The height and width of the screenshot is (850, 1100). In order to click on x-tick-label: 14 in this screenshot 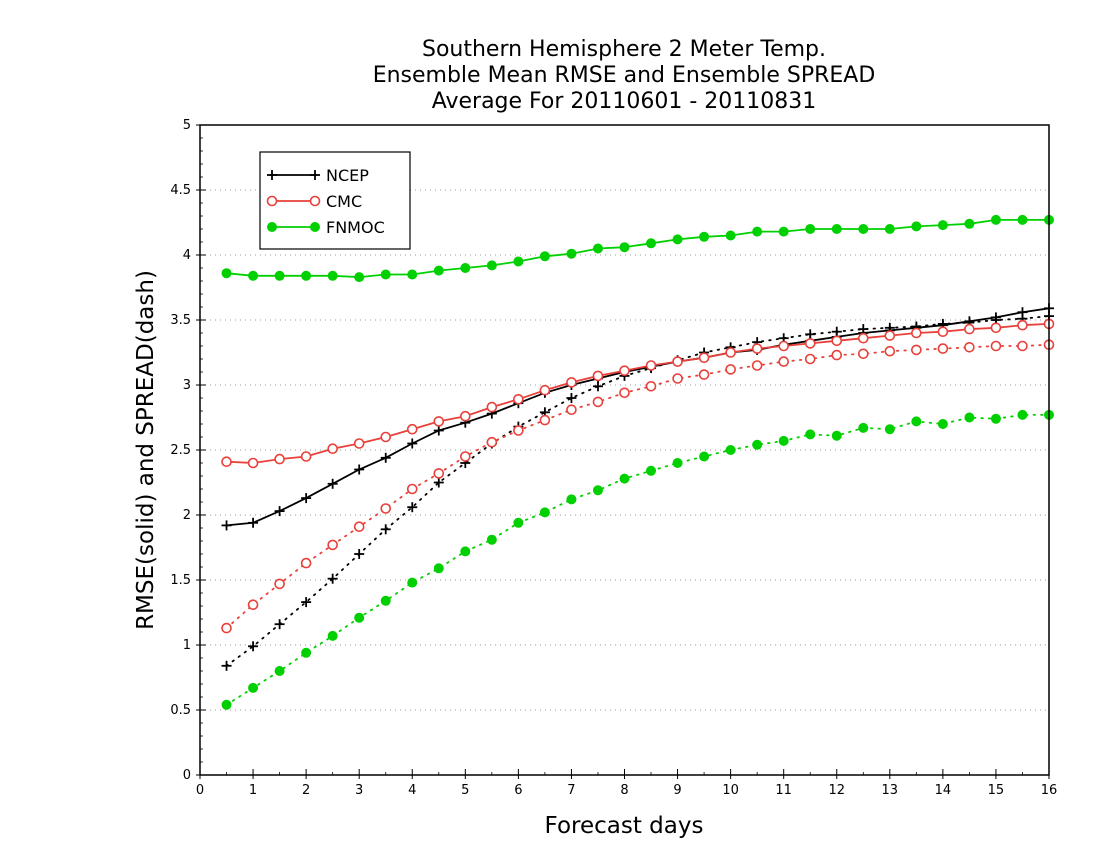, I will do `click(943, 790)`.